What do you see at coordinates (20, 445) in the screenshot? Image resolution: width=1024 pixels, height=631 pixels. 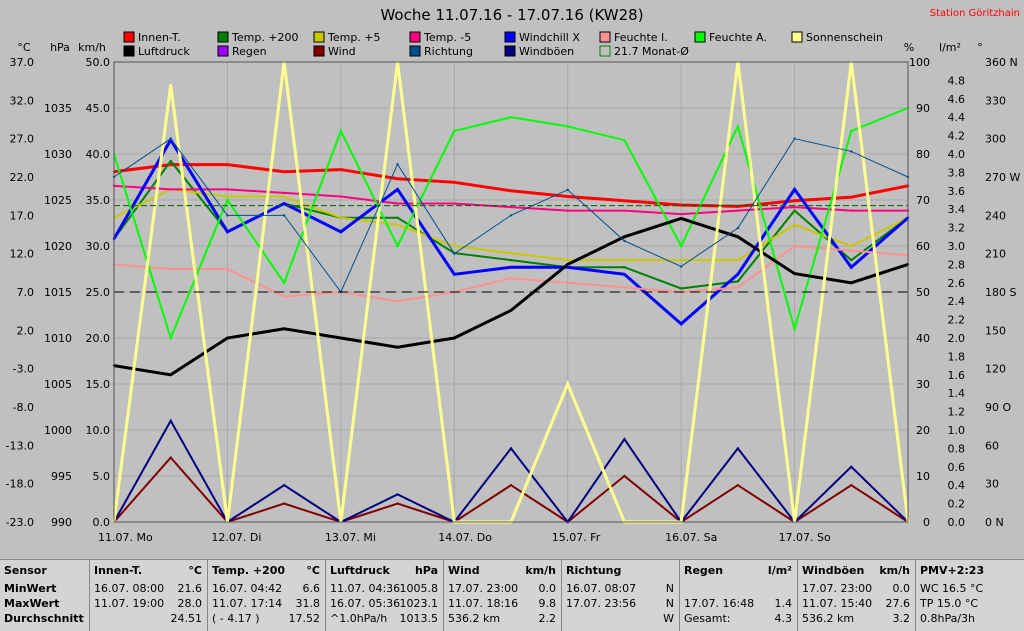 I see `temp-tick: -13.0` at bounding box center [20, 445].